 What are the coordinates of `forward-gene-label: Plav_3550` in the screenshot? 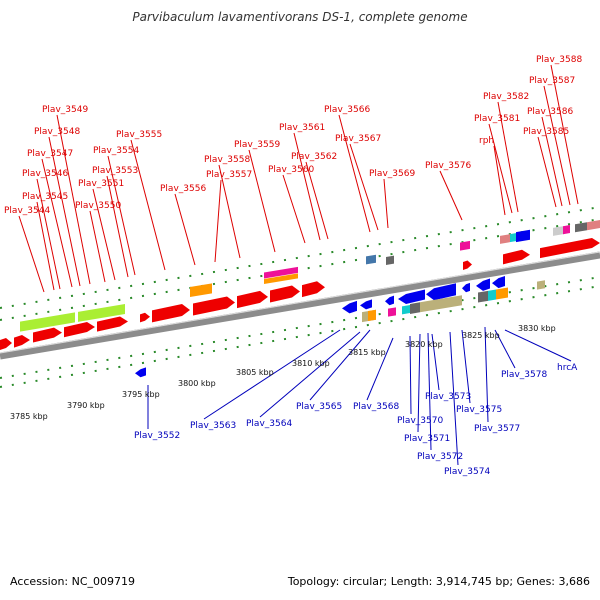 It's located at (98, 206).